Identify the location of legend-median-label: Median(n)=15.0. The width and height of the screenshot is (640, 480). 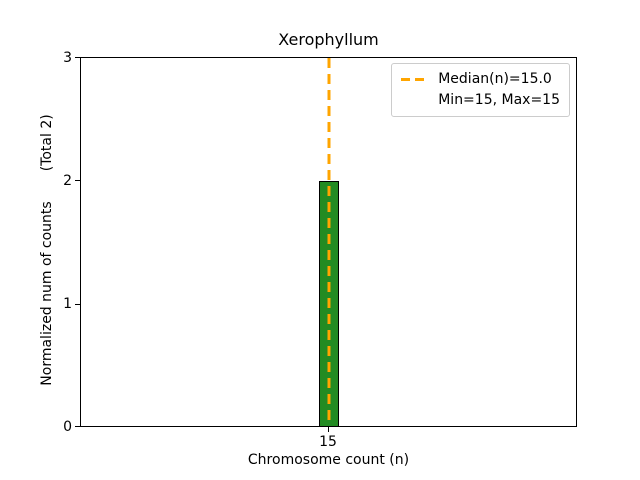
(495, 79).